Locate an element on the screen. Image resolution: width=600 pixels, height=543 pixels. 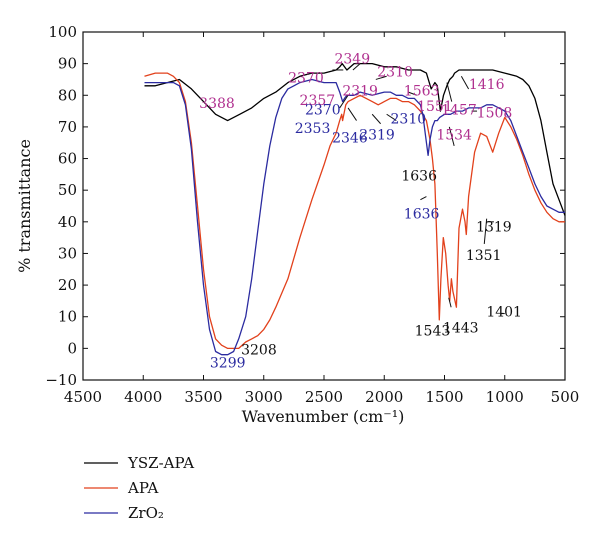
peak-label: 1443 is located at coordinates (461, 329).